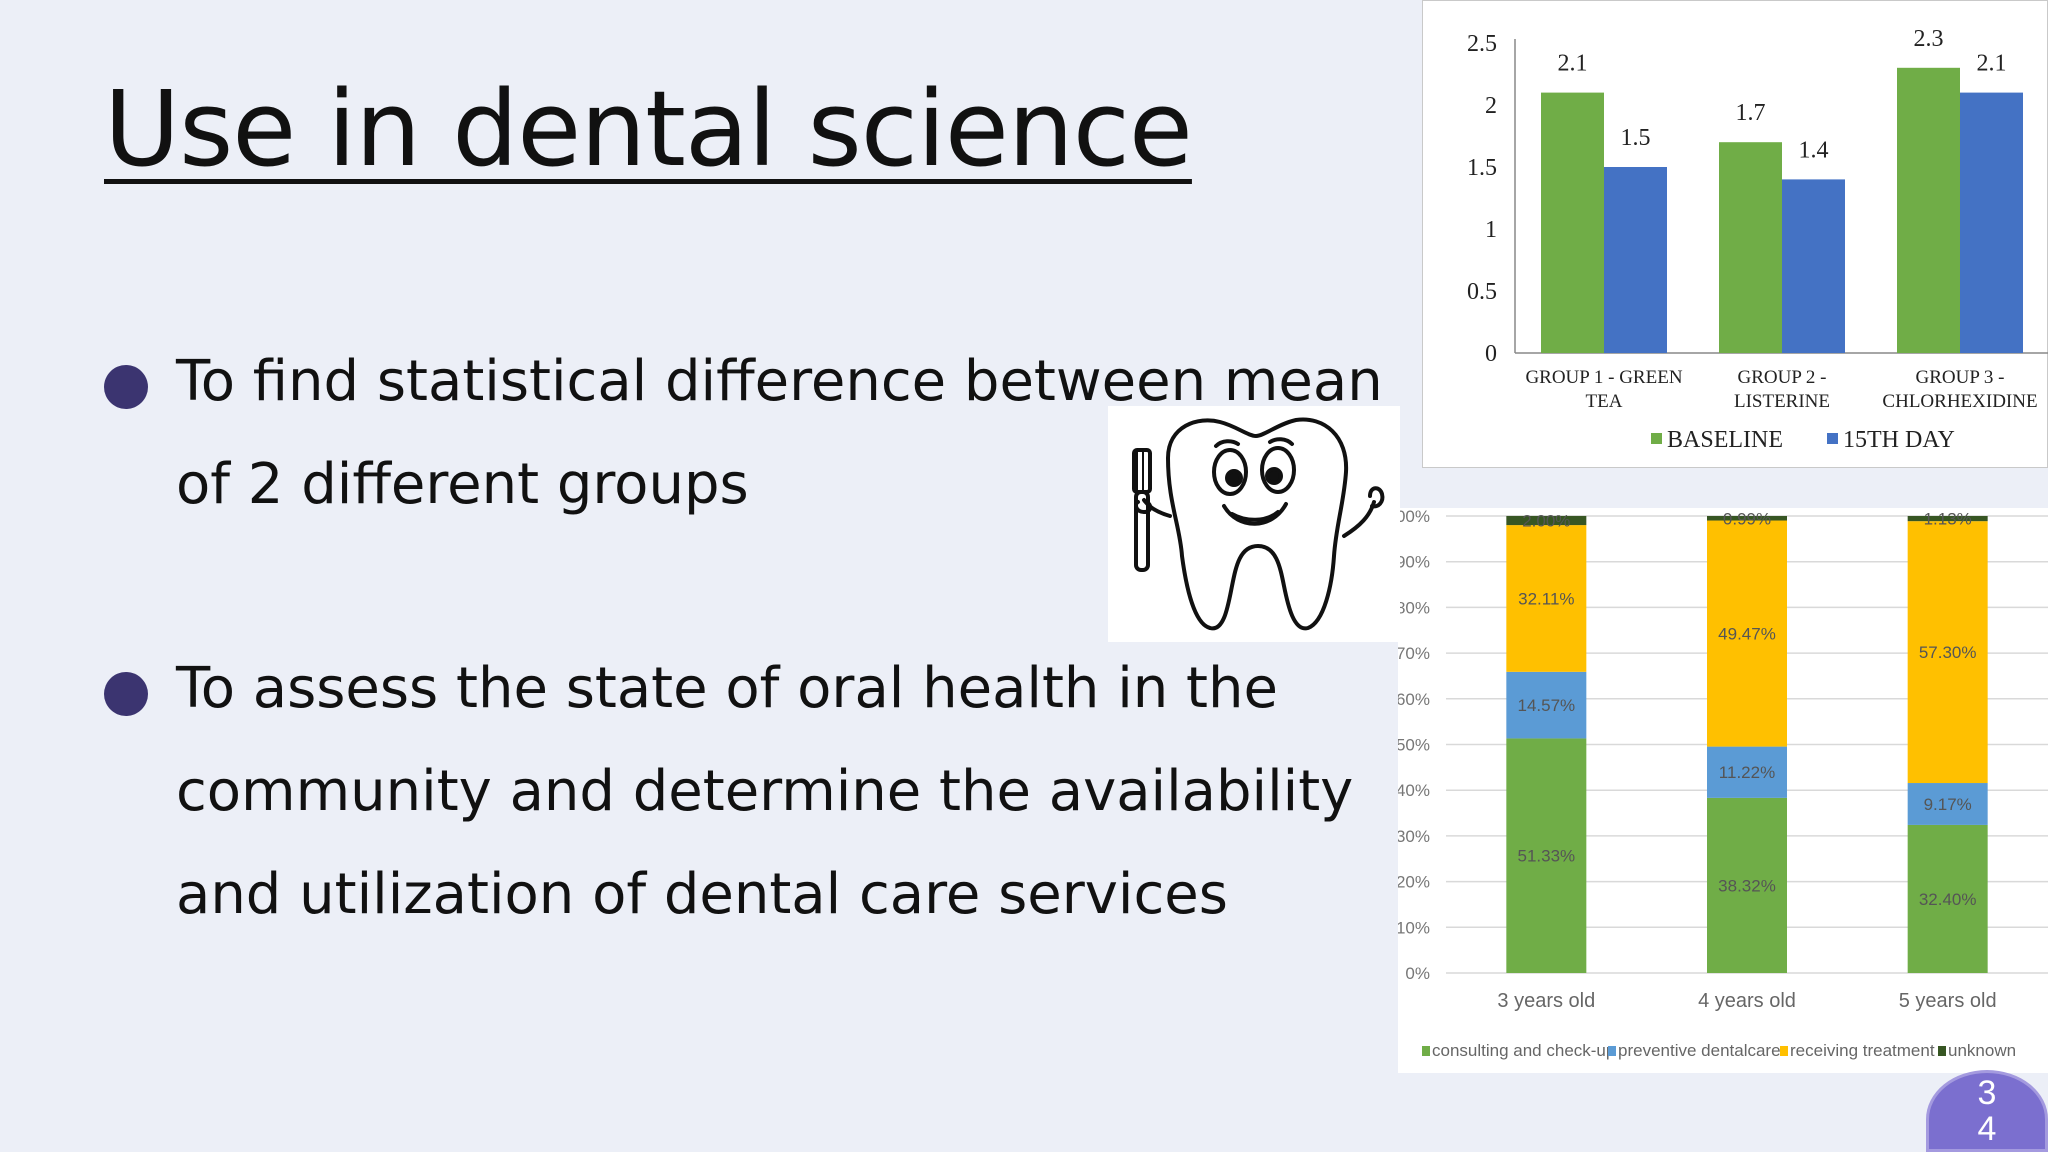 This screenshot has width=2048, height=1152. I want to click on data-label: 9.17%, so click(1948, 804).